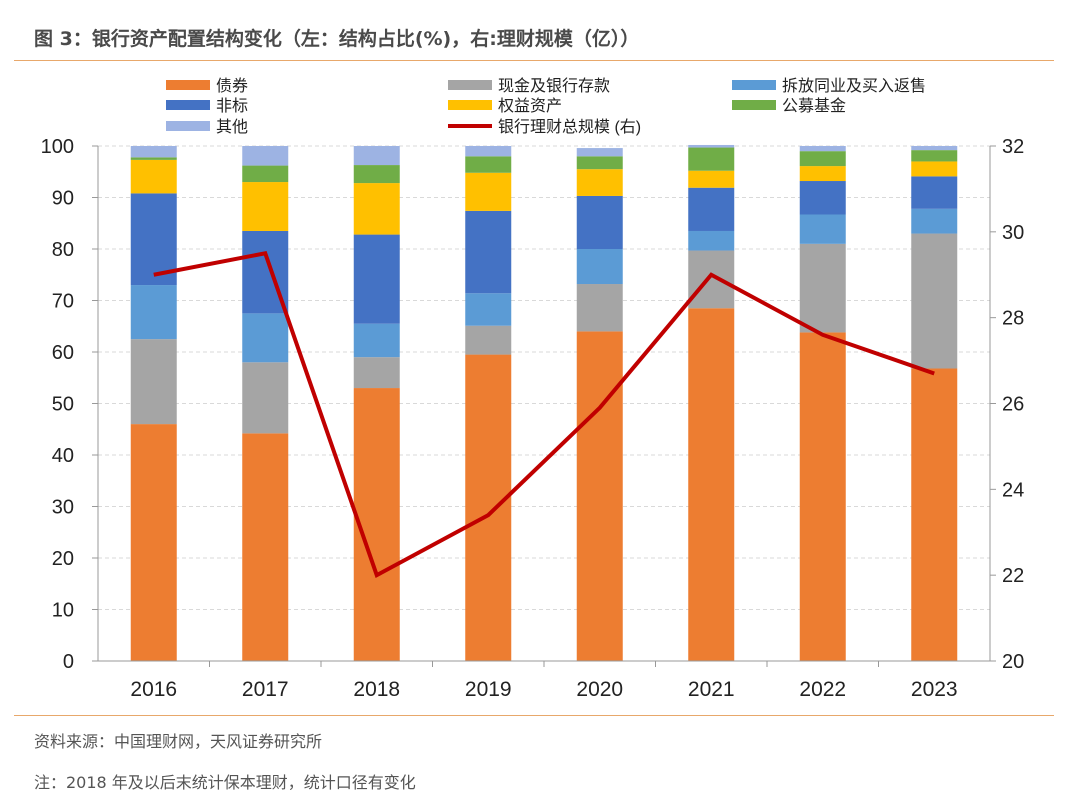 The width and height of the screenshot is (1080, 807). Describe the element at coordinates (1013, 576) in the screenshot. I see `right-axis-tick-label: 22` at that location.